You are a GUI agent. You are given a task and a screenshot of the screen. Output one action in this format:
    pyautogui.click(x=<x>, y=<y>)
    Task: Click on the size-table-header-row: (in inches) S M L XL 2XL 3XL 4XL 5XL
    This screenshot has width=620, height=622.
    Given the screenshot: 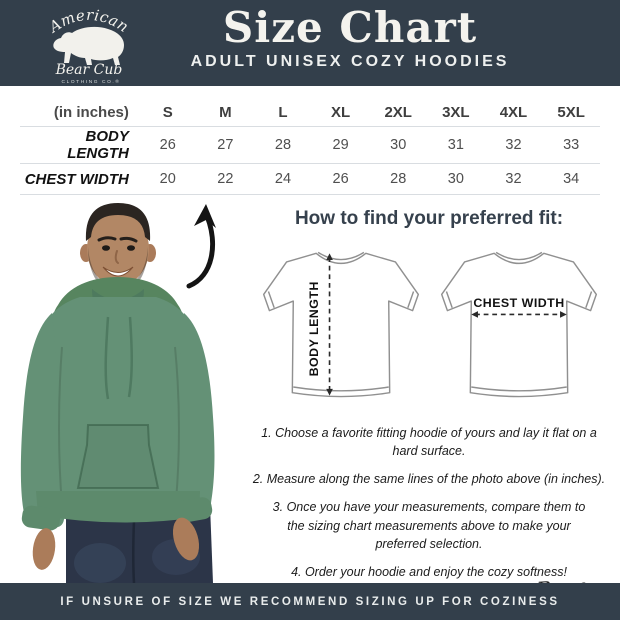 What is the action you would take?
    pyautogui.click(x=310, y=112)
    